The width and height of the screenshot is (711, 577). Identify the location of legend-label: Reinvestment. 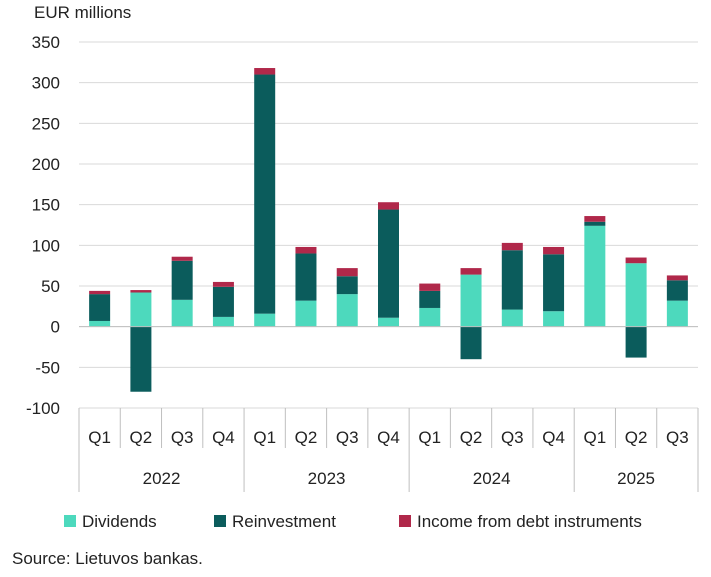
(284, 521).